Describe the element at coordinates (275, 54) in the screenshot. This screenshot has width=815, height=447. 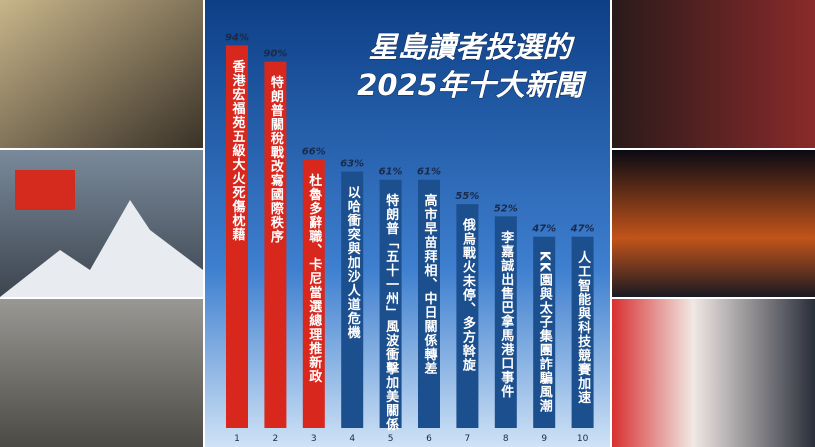
I see `value-label: 90%` at that location.